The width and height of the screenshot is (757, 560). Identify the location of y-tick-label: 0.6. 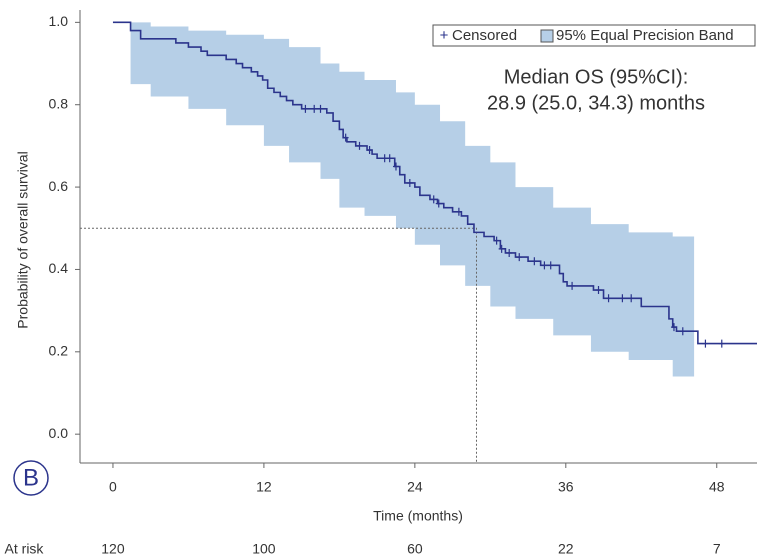
(59, 186).